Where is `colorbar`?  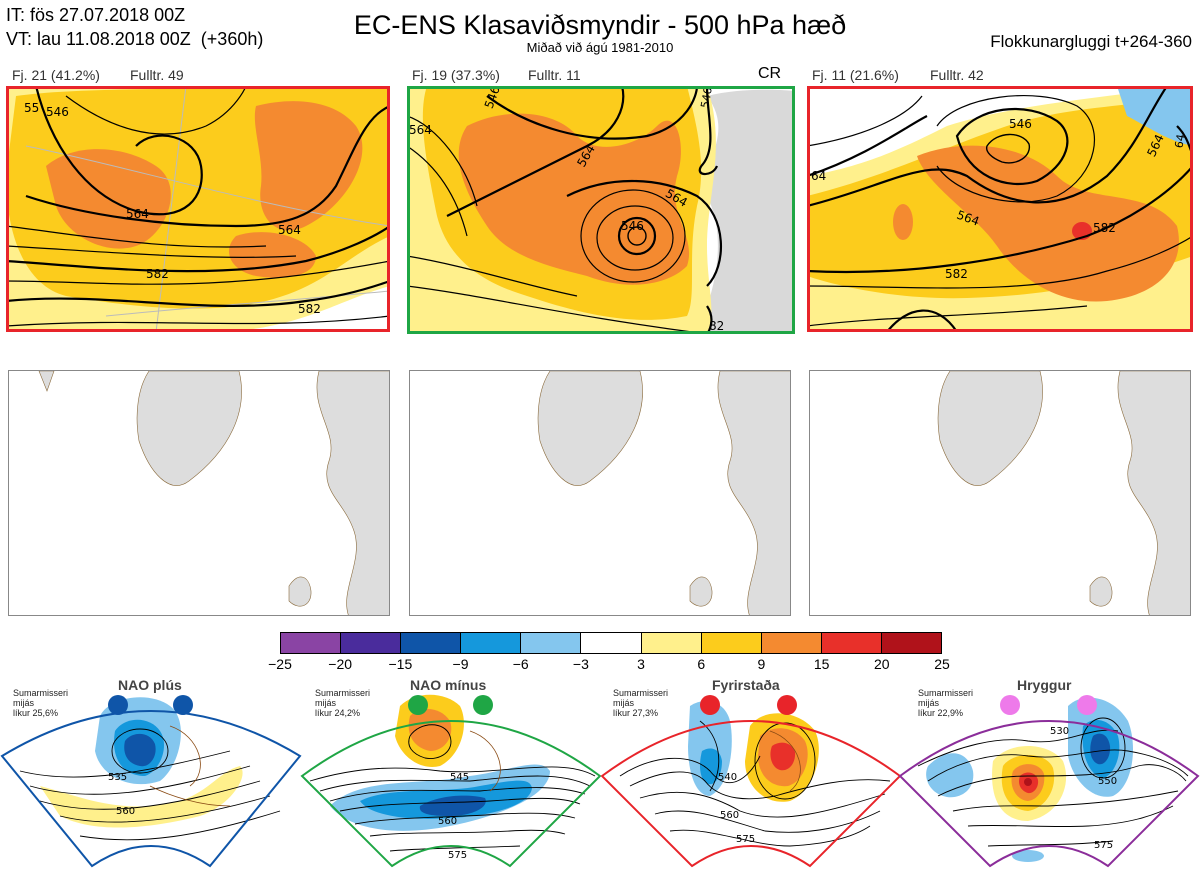
colorbar is located at coordinates (611, 643).